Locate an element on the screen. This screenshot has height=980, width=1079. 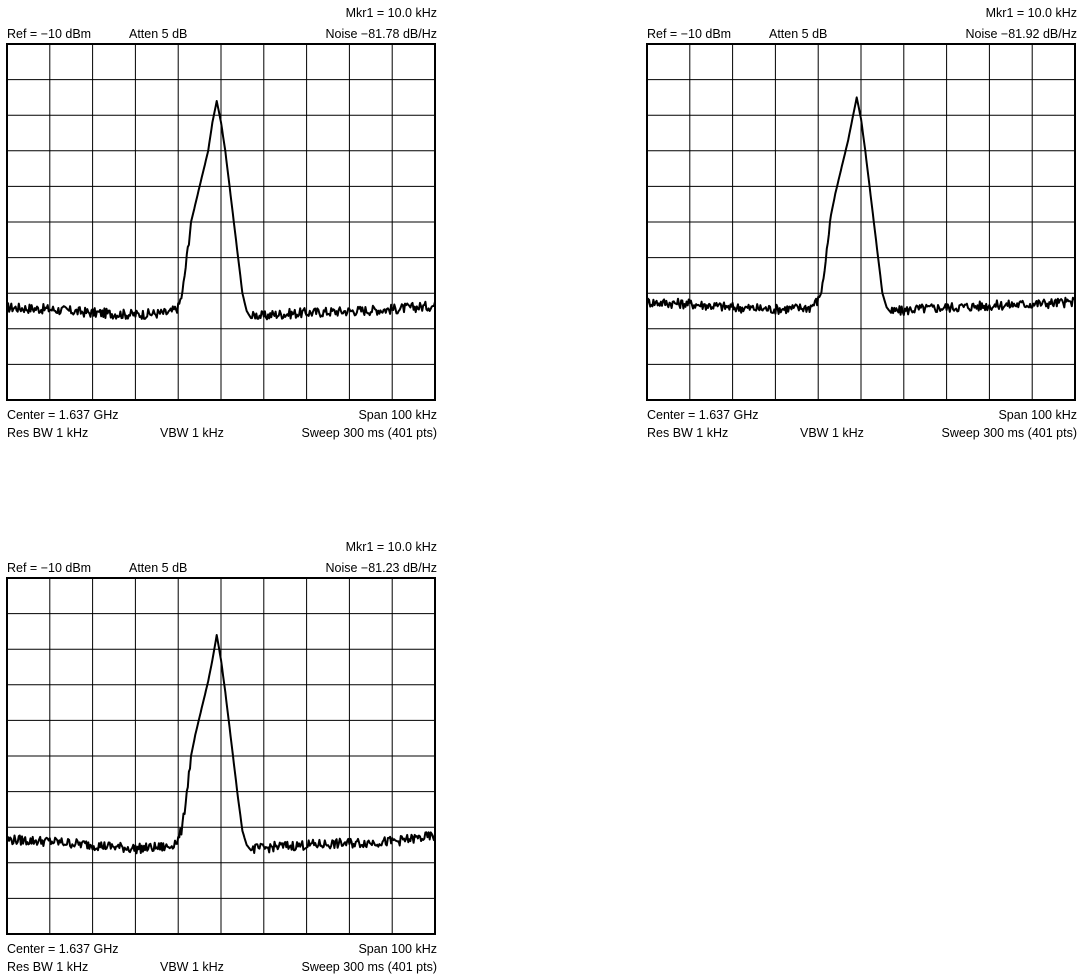
noise-readout: Noise −81.23 dB/Hz is located at coordinates (381, 568).